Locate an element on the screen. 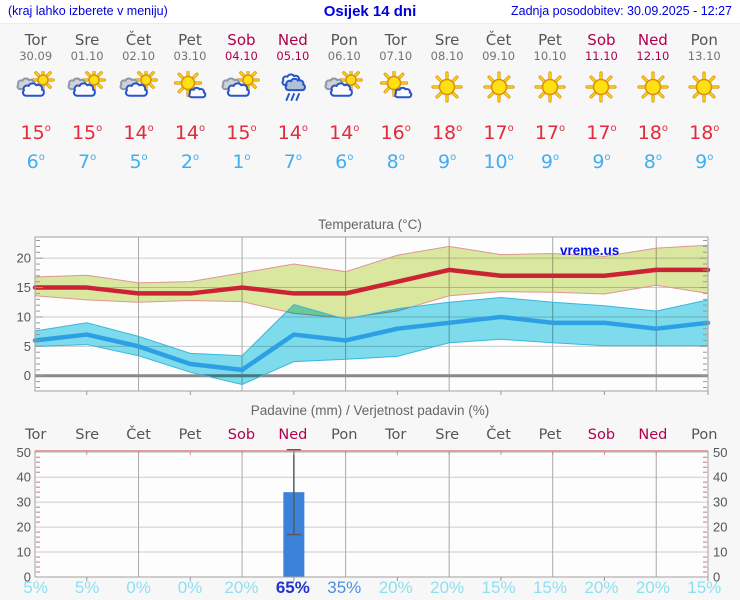 The height and width of the screenshot is (600, 740). page-title: Osijek 14 dni is located at coordinates (370, 11).